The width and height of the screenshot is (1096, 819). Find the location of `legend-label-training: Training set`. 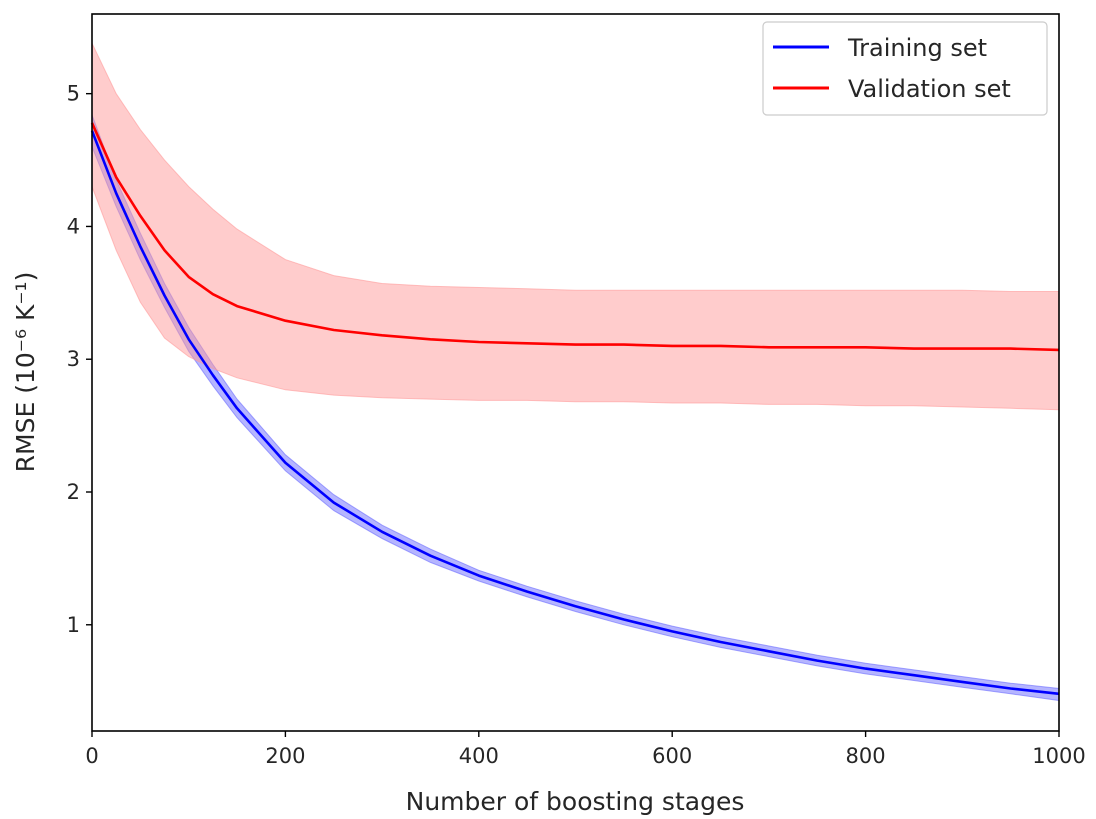

legend-label-training: Training set is located at coordinates (917, 48).